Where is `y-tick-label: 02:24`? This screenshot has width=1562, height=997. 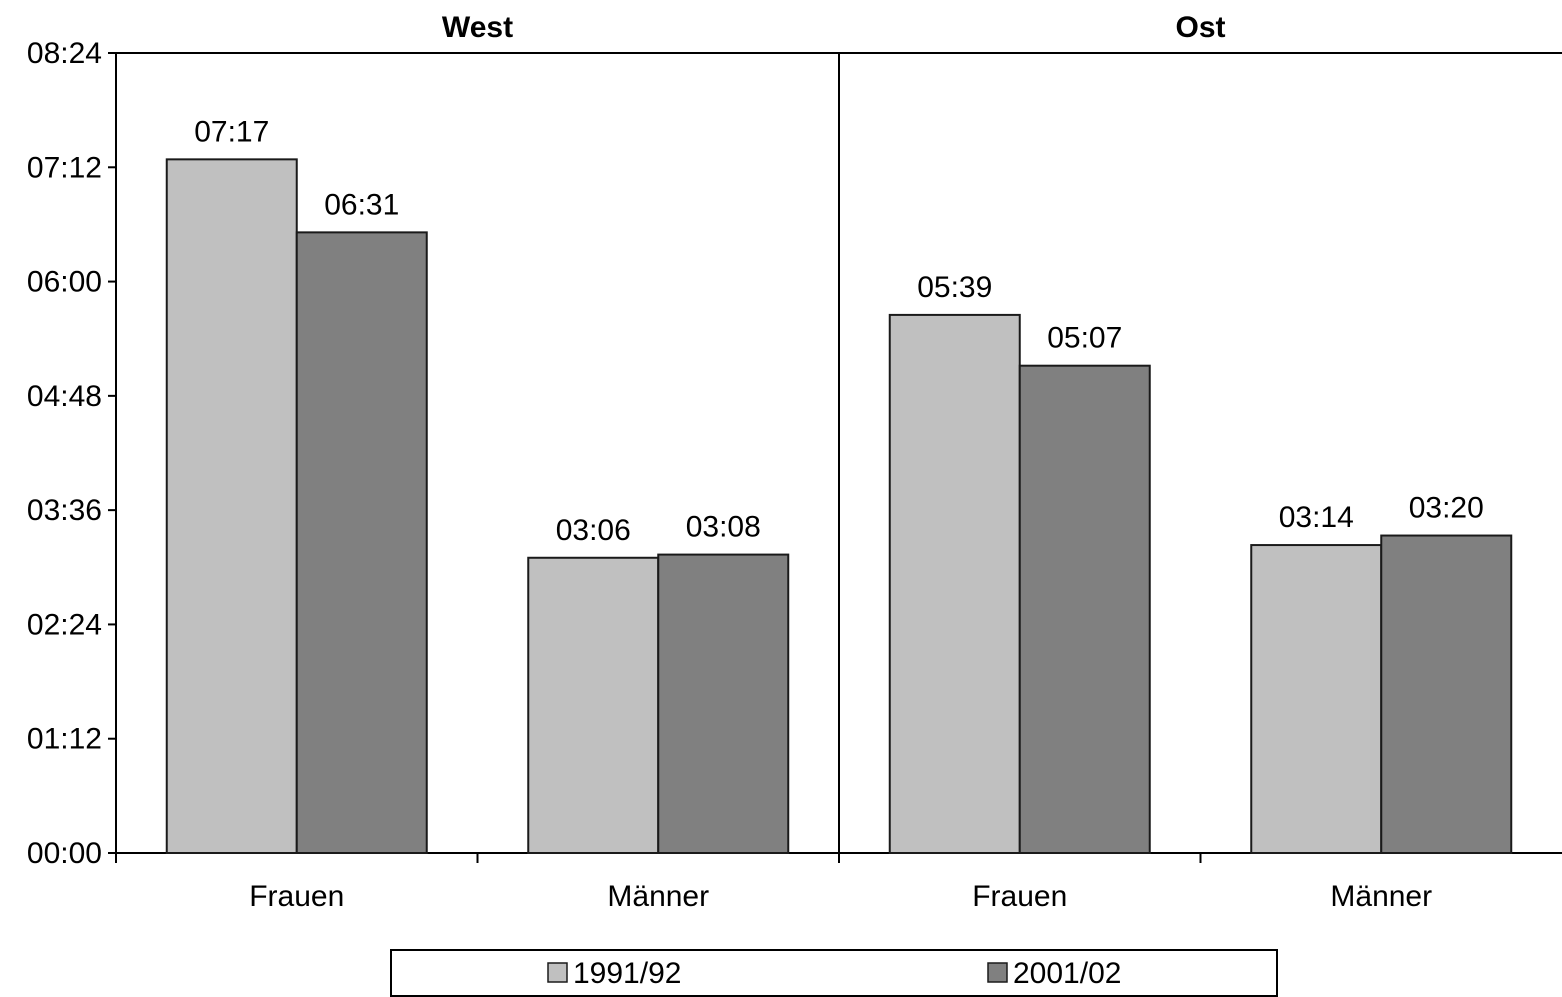
y-tick-label: 02:24 is located at coordinates (64, 624).